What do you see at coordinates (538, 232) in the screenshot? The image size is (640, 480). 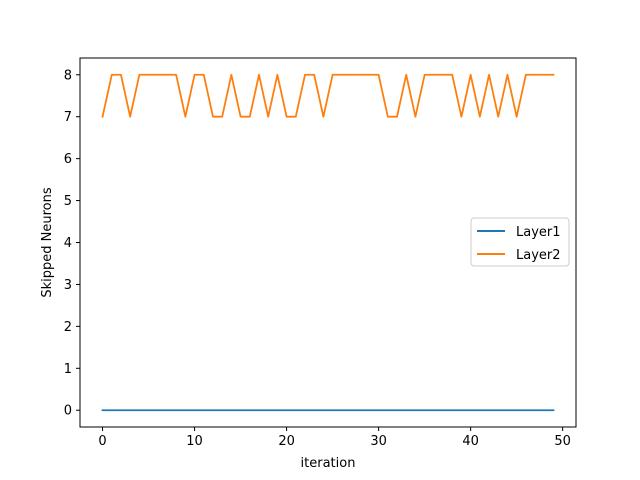 I see `legend-label-layer1: Layer1` at bounding box center [538, 232].